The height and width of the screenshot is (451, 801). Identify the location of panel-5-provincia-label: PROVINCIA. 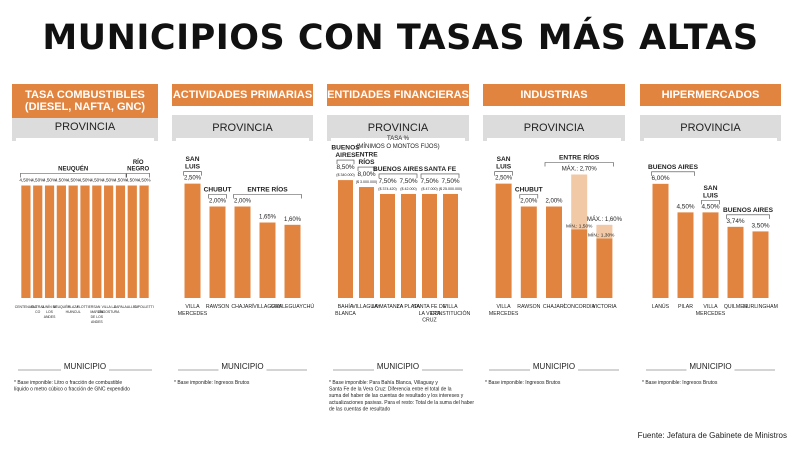
(710, 128).